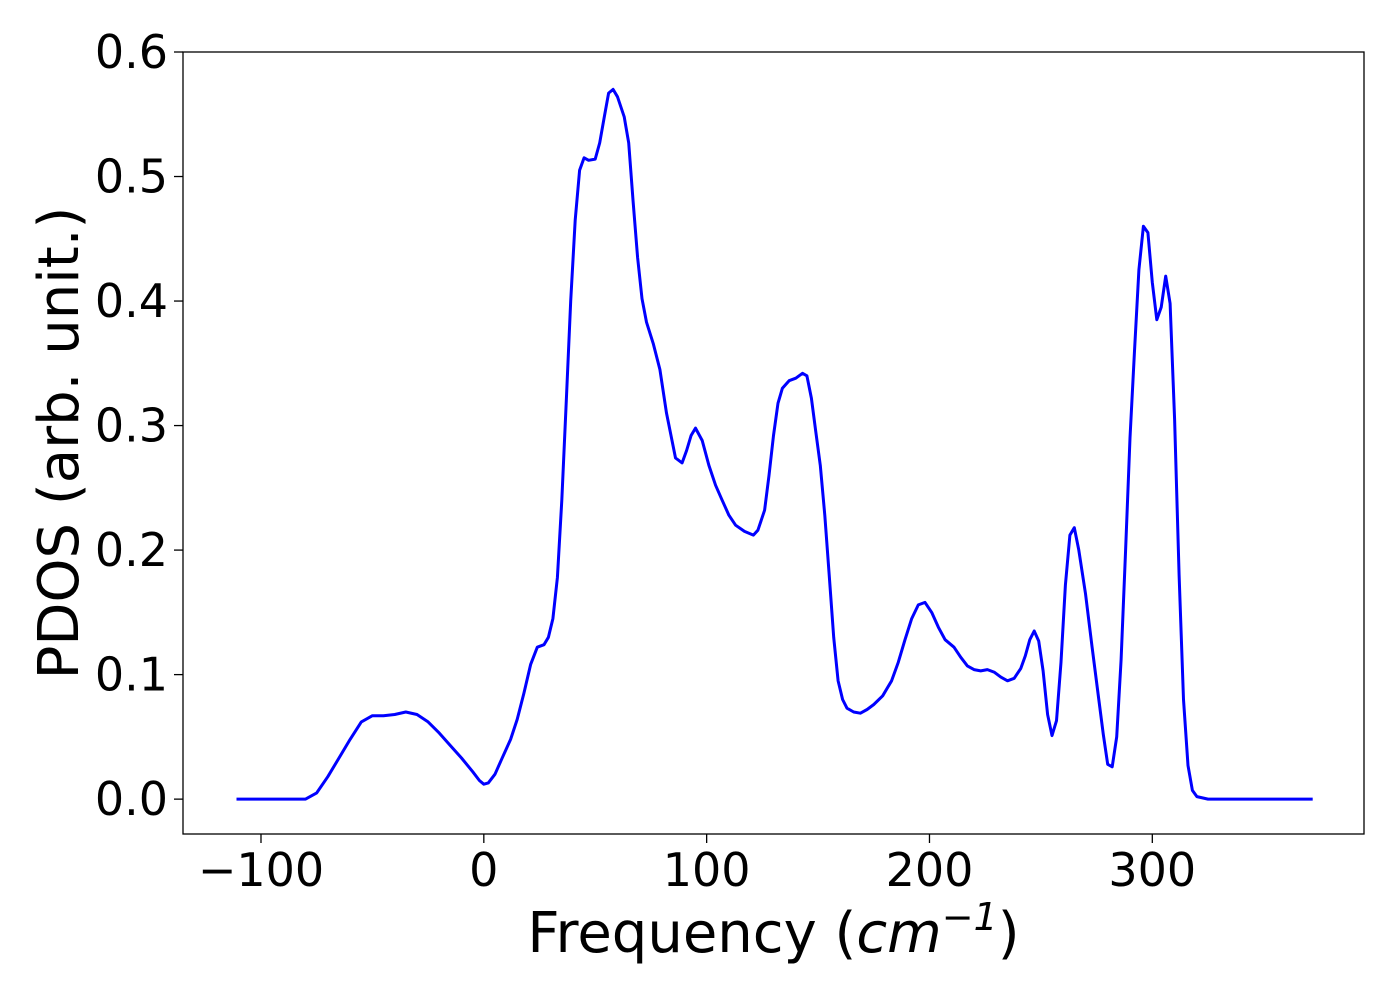  I want to click on x-axis-label-base: Frequency (, so click(691, 933).